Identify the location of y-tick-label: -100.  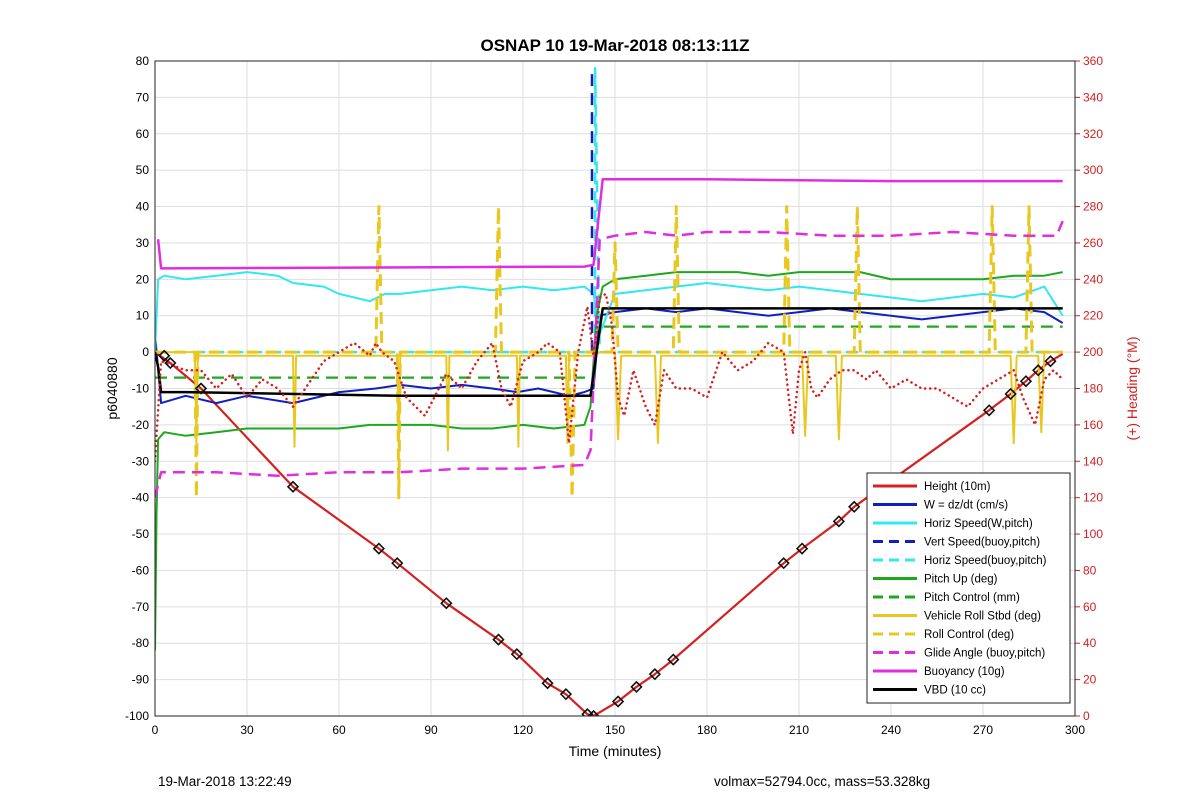
(137, 716).